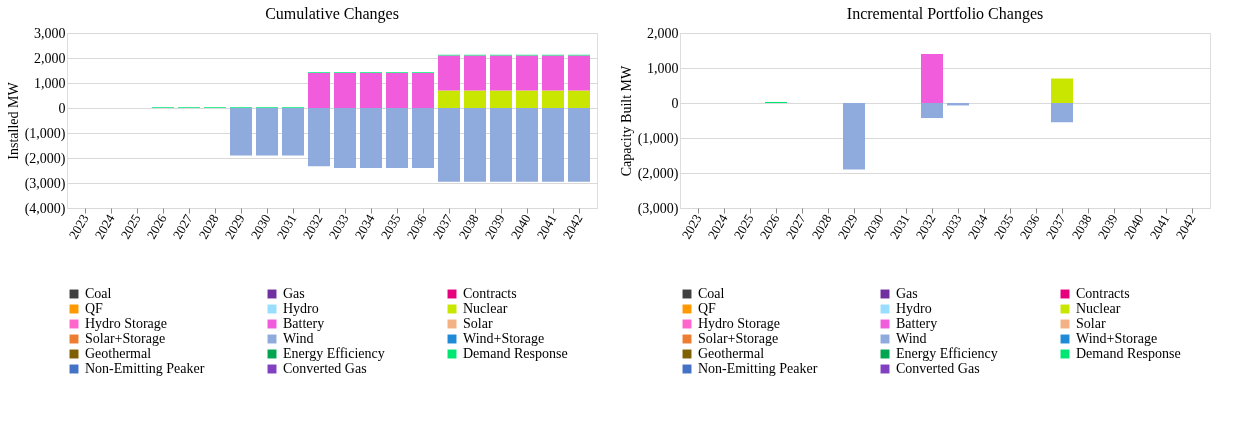 The width and height of the screenshot is (1250, 421). Describe the element at coordinates (13, 120) in the screenshot. I see `y-axis-title: Installed MW` at that location.